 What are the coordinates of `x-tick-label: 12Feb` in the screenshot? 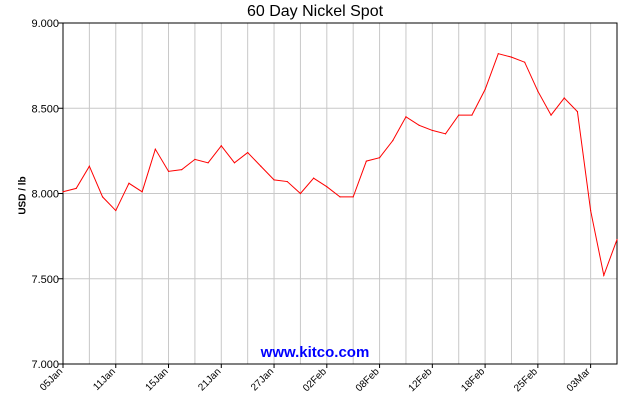 It's located at (421, 380).